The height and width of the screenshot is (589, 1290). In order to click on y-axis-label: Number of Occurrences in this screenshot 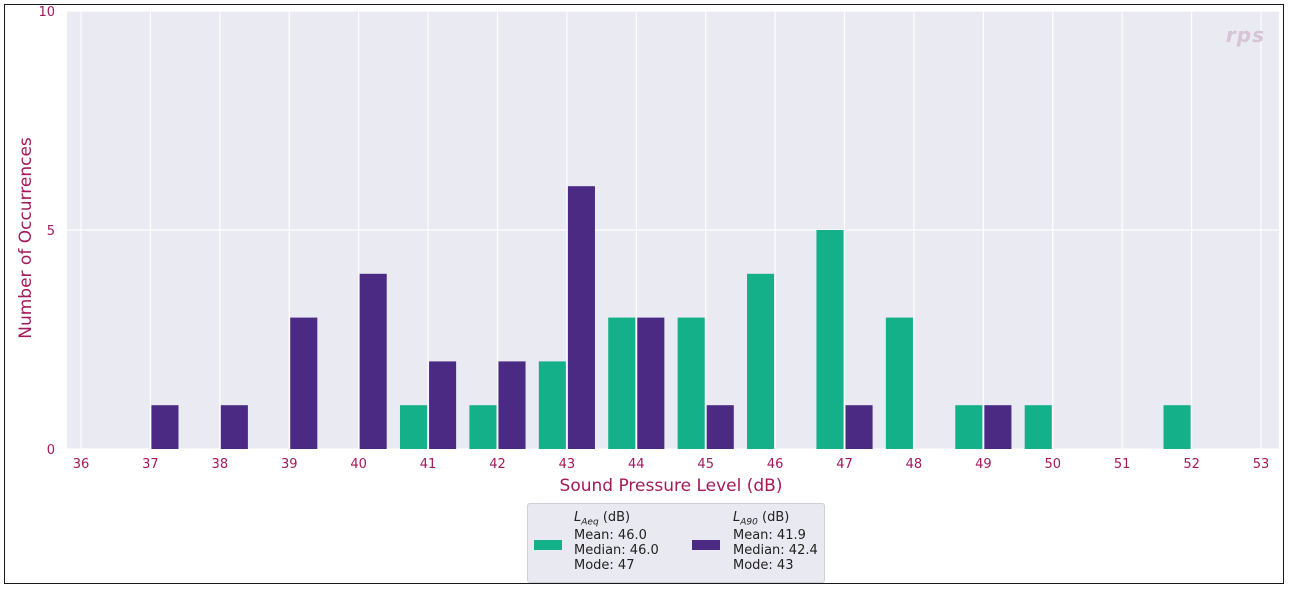, I will do `click(26, 238)`.